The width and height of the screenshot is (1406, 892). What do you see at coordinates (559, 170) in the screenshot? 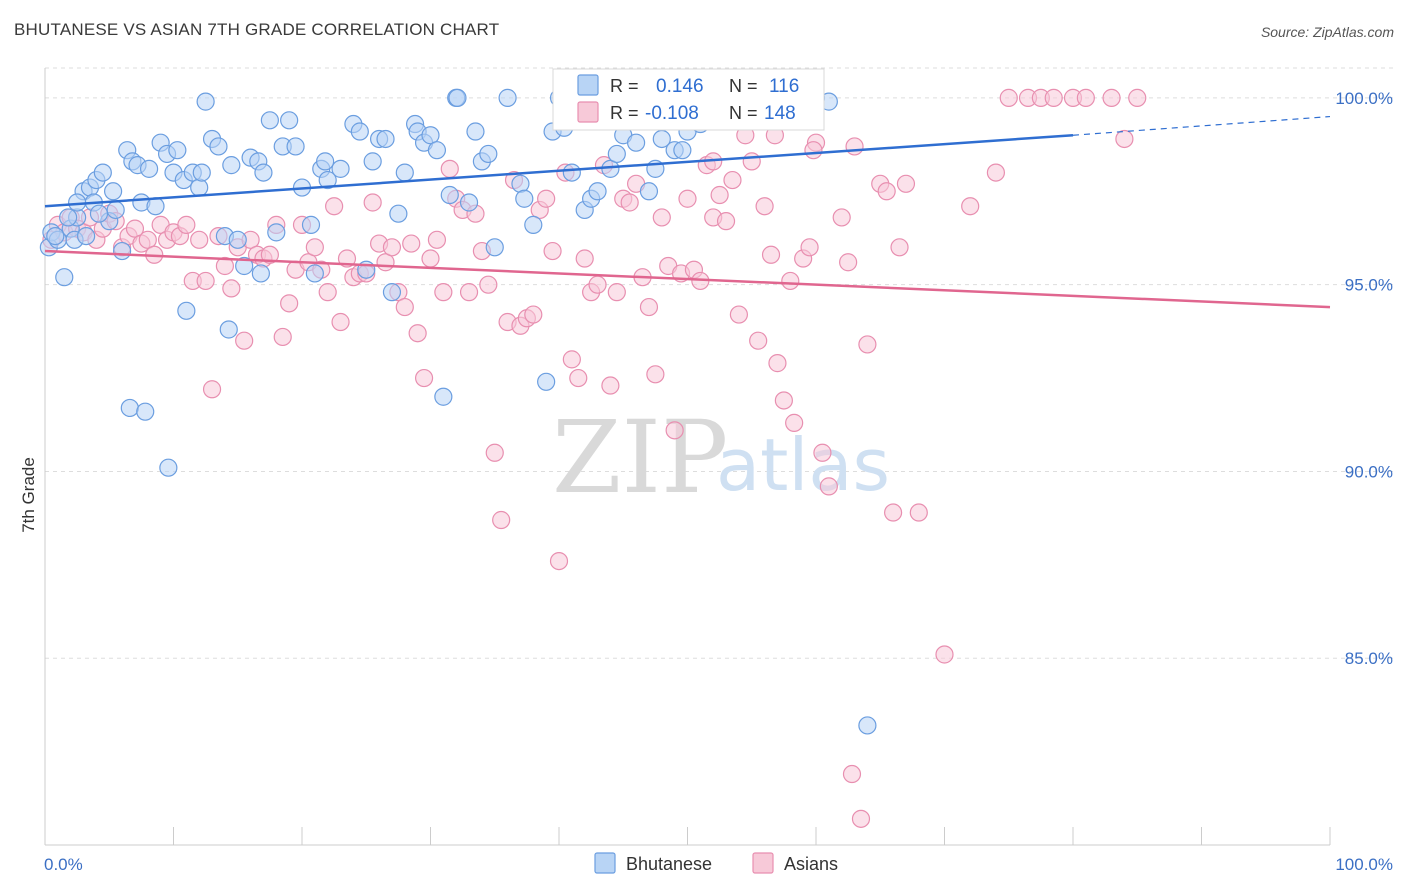
I see `trendline-bhutanese` at bounding box center [559, 170].